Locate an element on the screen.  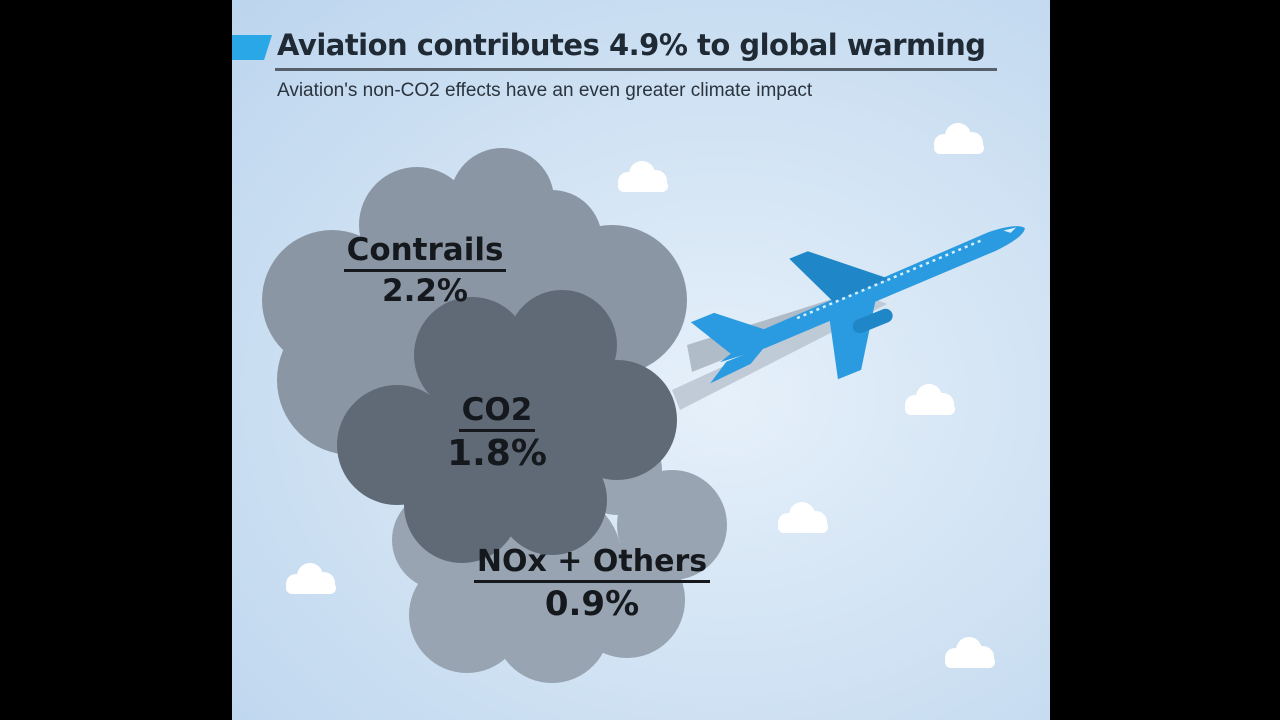
co2-label: CO2 is located at coordinates (497, 413).